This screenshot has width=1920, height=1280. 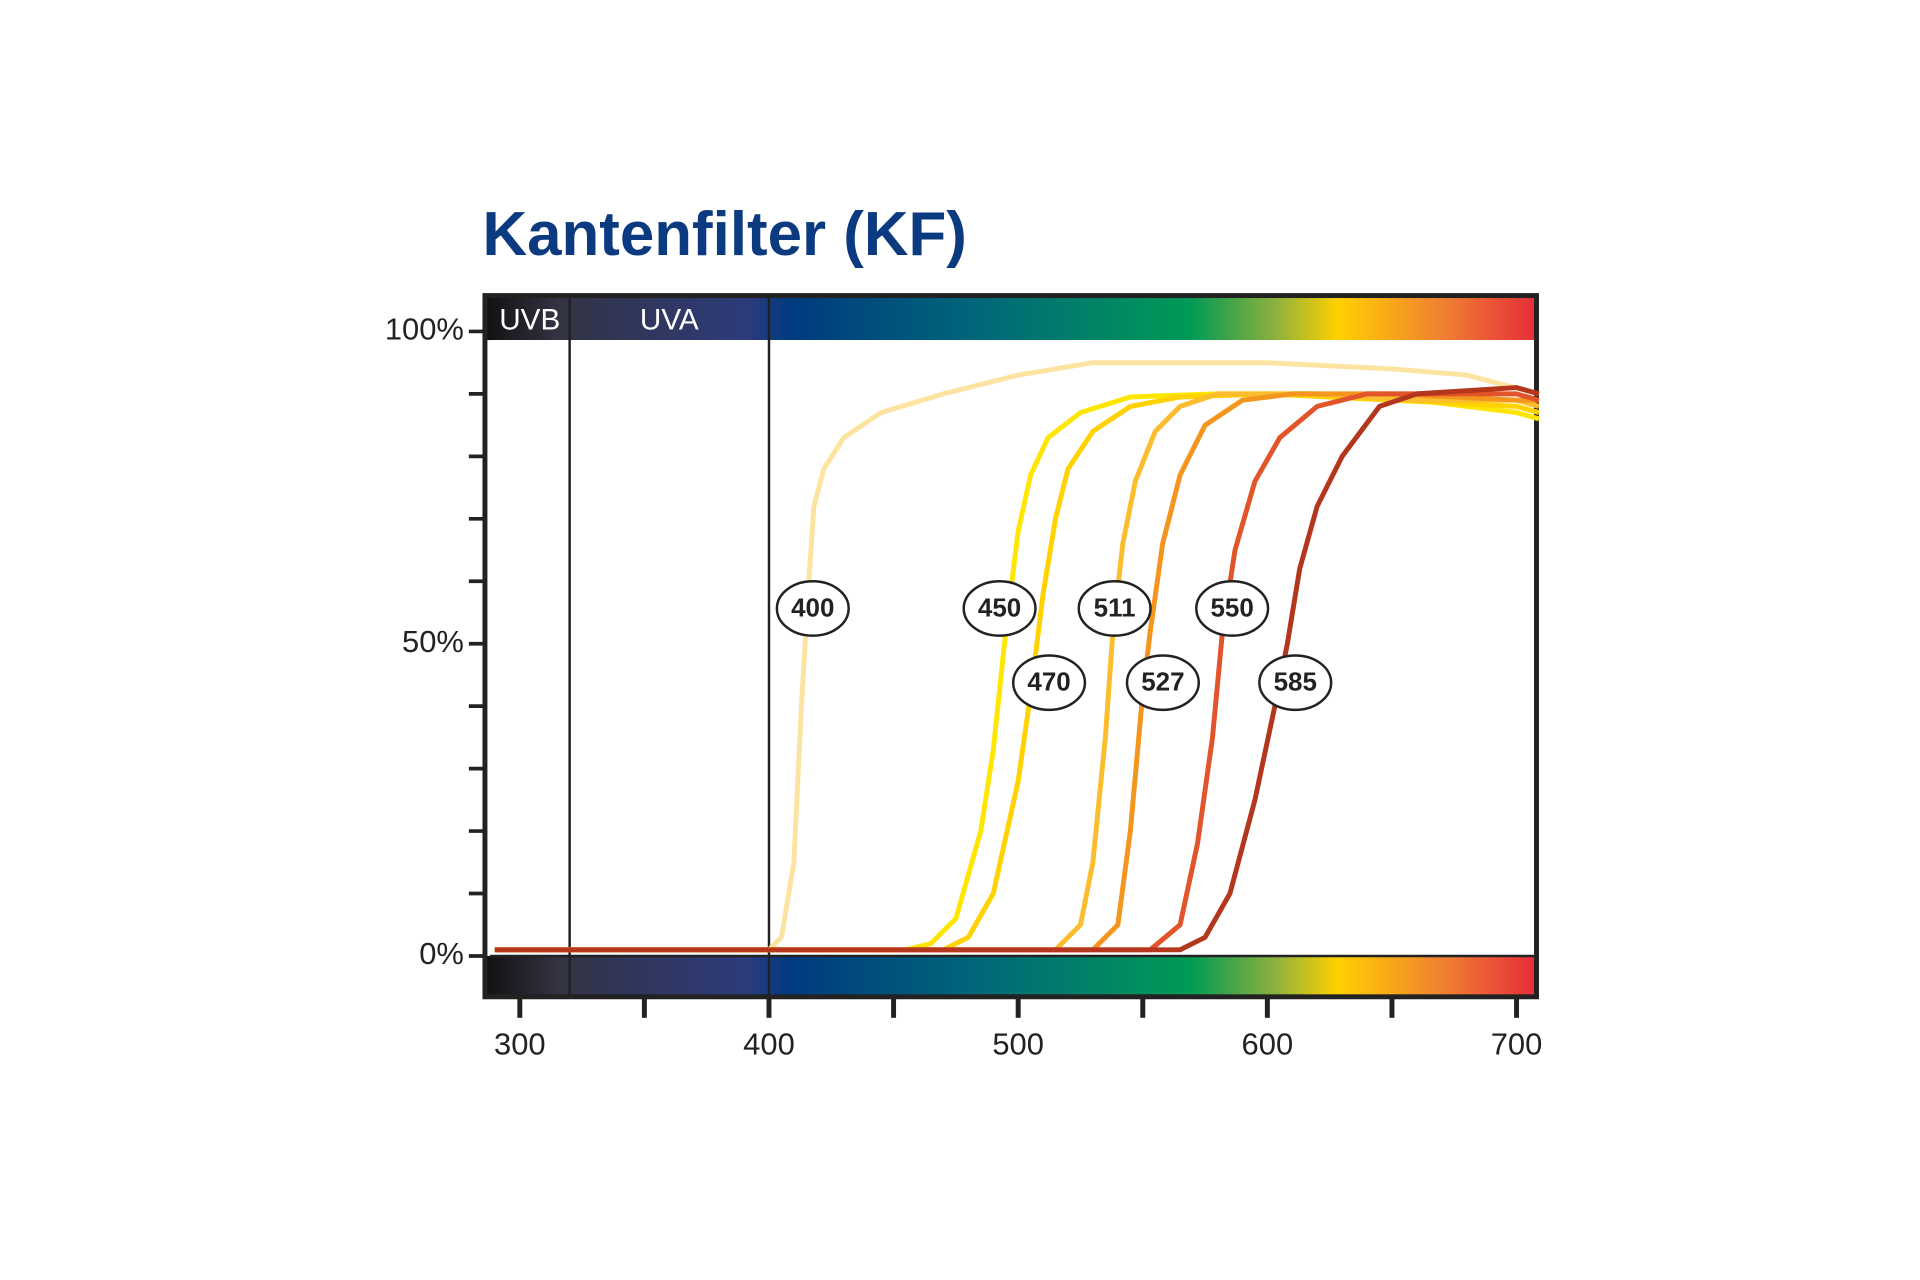 I want to click on series-label: 450, so click(x=999, y=608).